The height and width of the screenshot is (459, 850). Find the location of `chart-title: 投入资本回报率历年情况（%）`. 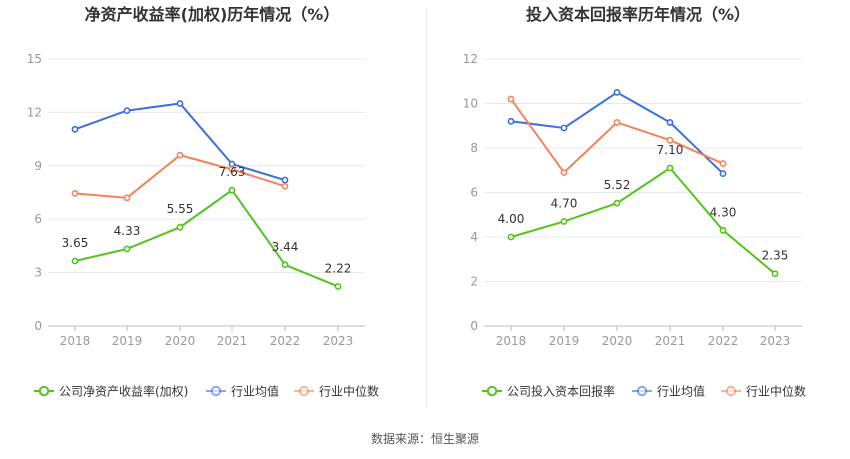

chart-title: 投入资本回报率历年情况（%） is located at coordinates (638, 14).